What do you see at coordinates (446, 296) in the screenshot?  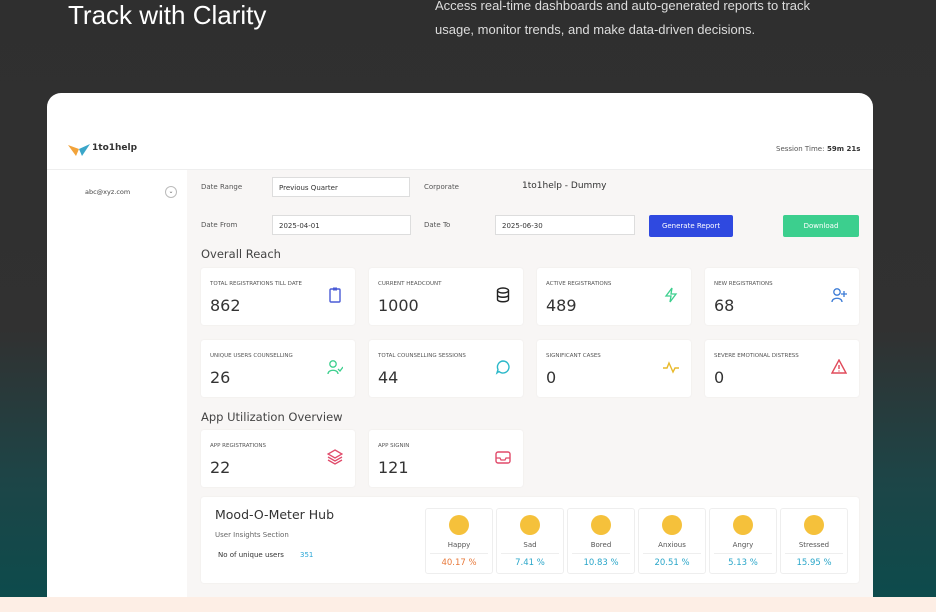 I see `stat-card: CURRENT HEADCOUNT 1000` at bounding box center [446, 296].